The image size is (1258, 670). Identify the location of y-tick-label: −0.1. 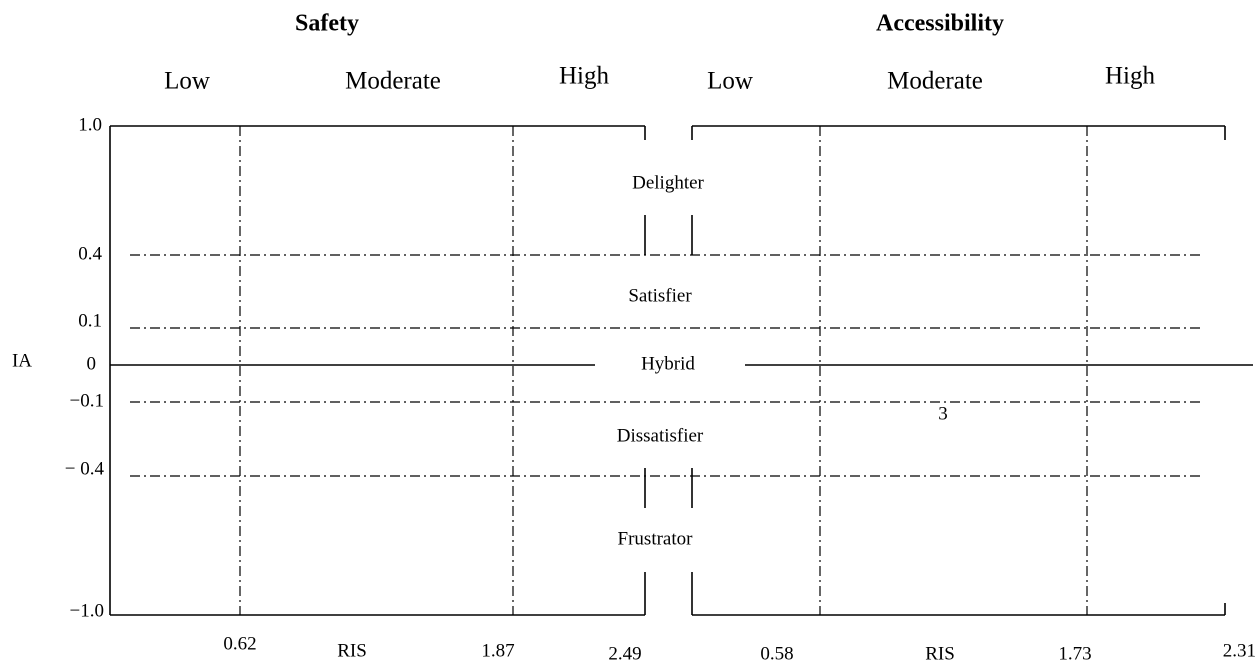
(87, 400).